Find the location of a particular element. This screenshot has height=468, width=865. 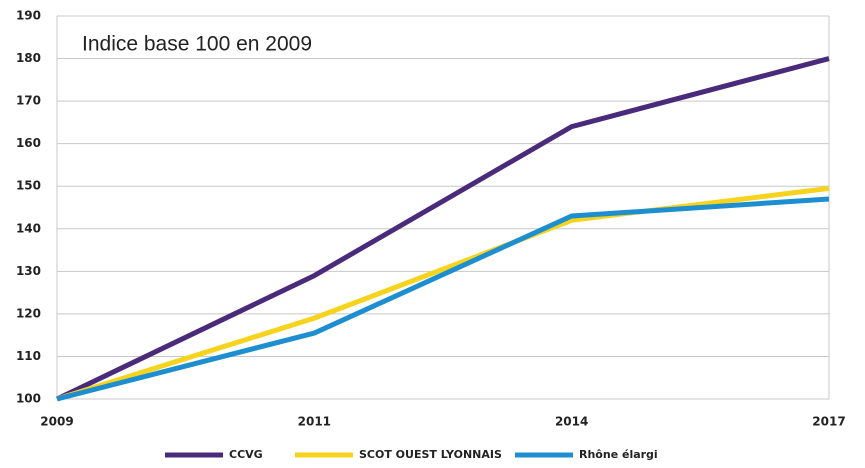

x-tick-label: 2011 is located at coordinates (314, 422).